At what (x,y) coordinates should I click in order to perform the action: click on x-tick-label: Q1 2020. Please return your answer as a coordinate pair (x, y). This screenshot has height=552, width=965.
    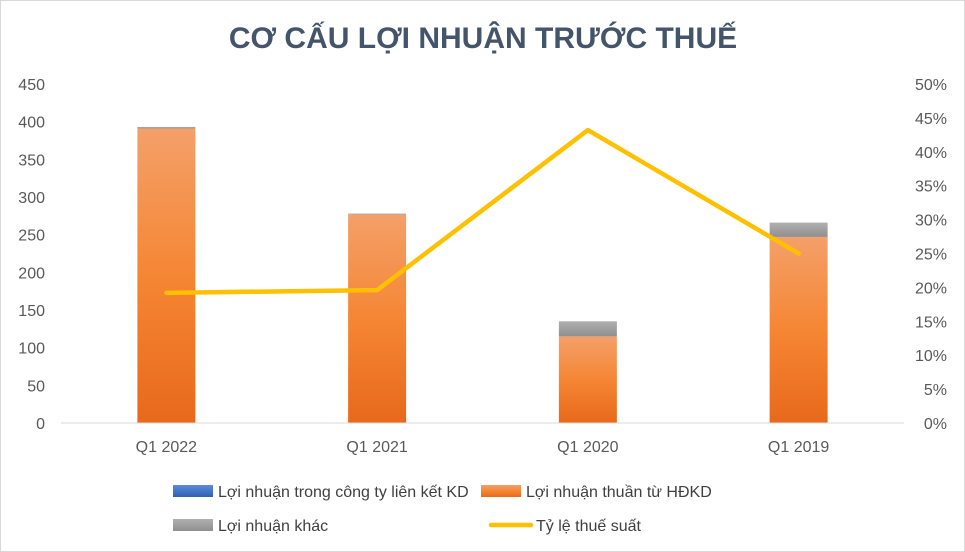
    Looking at the image, I should click on (587, 447).